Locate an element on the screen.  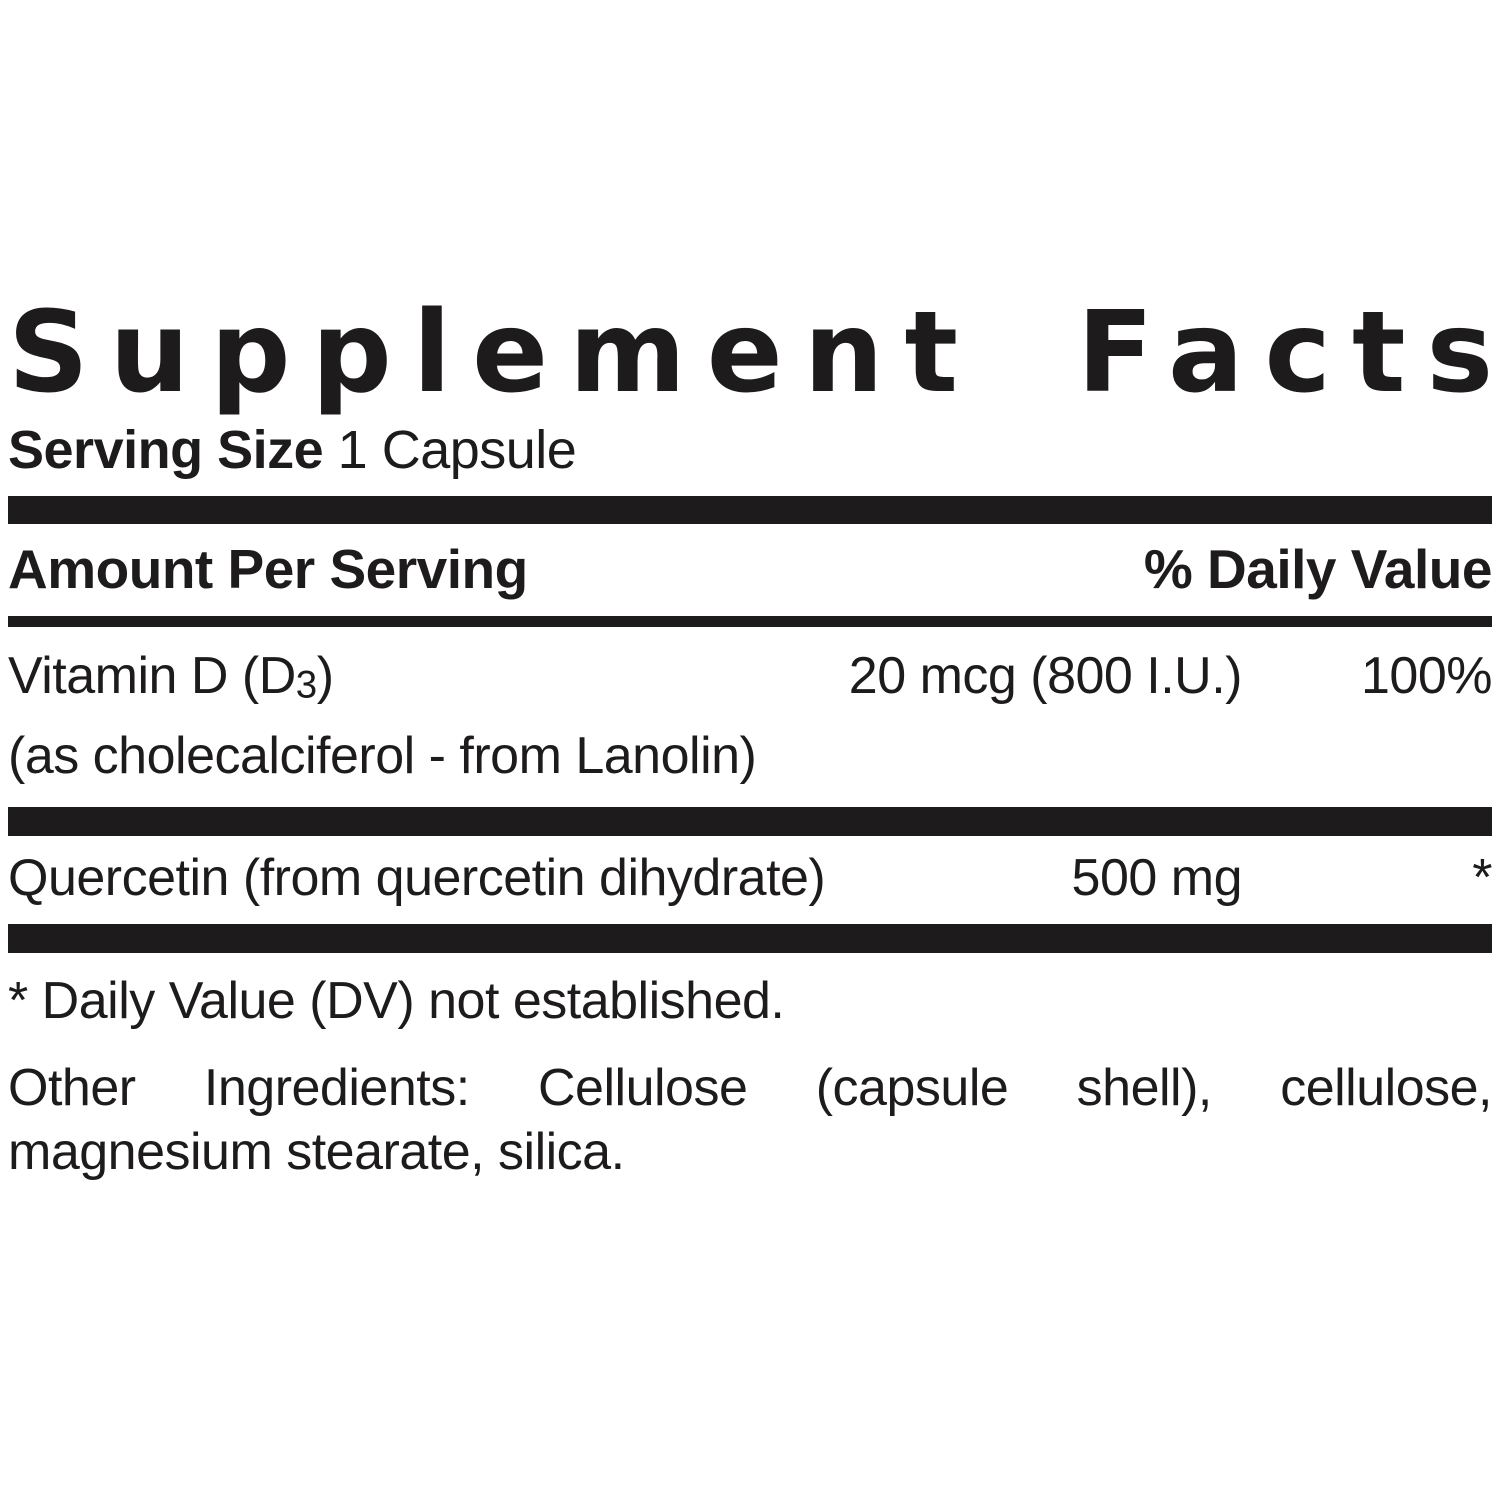
divider-bar-thick-bottom is located at coordinates (750, 938).